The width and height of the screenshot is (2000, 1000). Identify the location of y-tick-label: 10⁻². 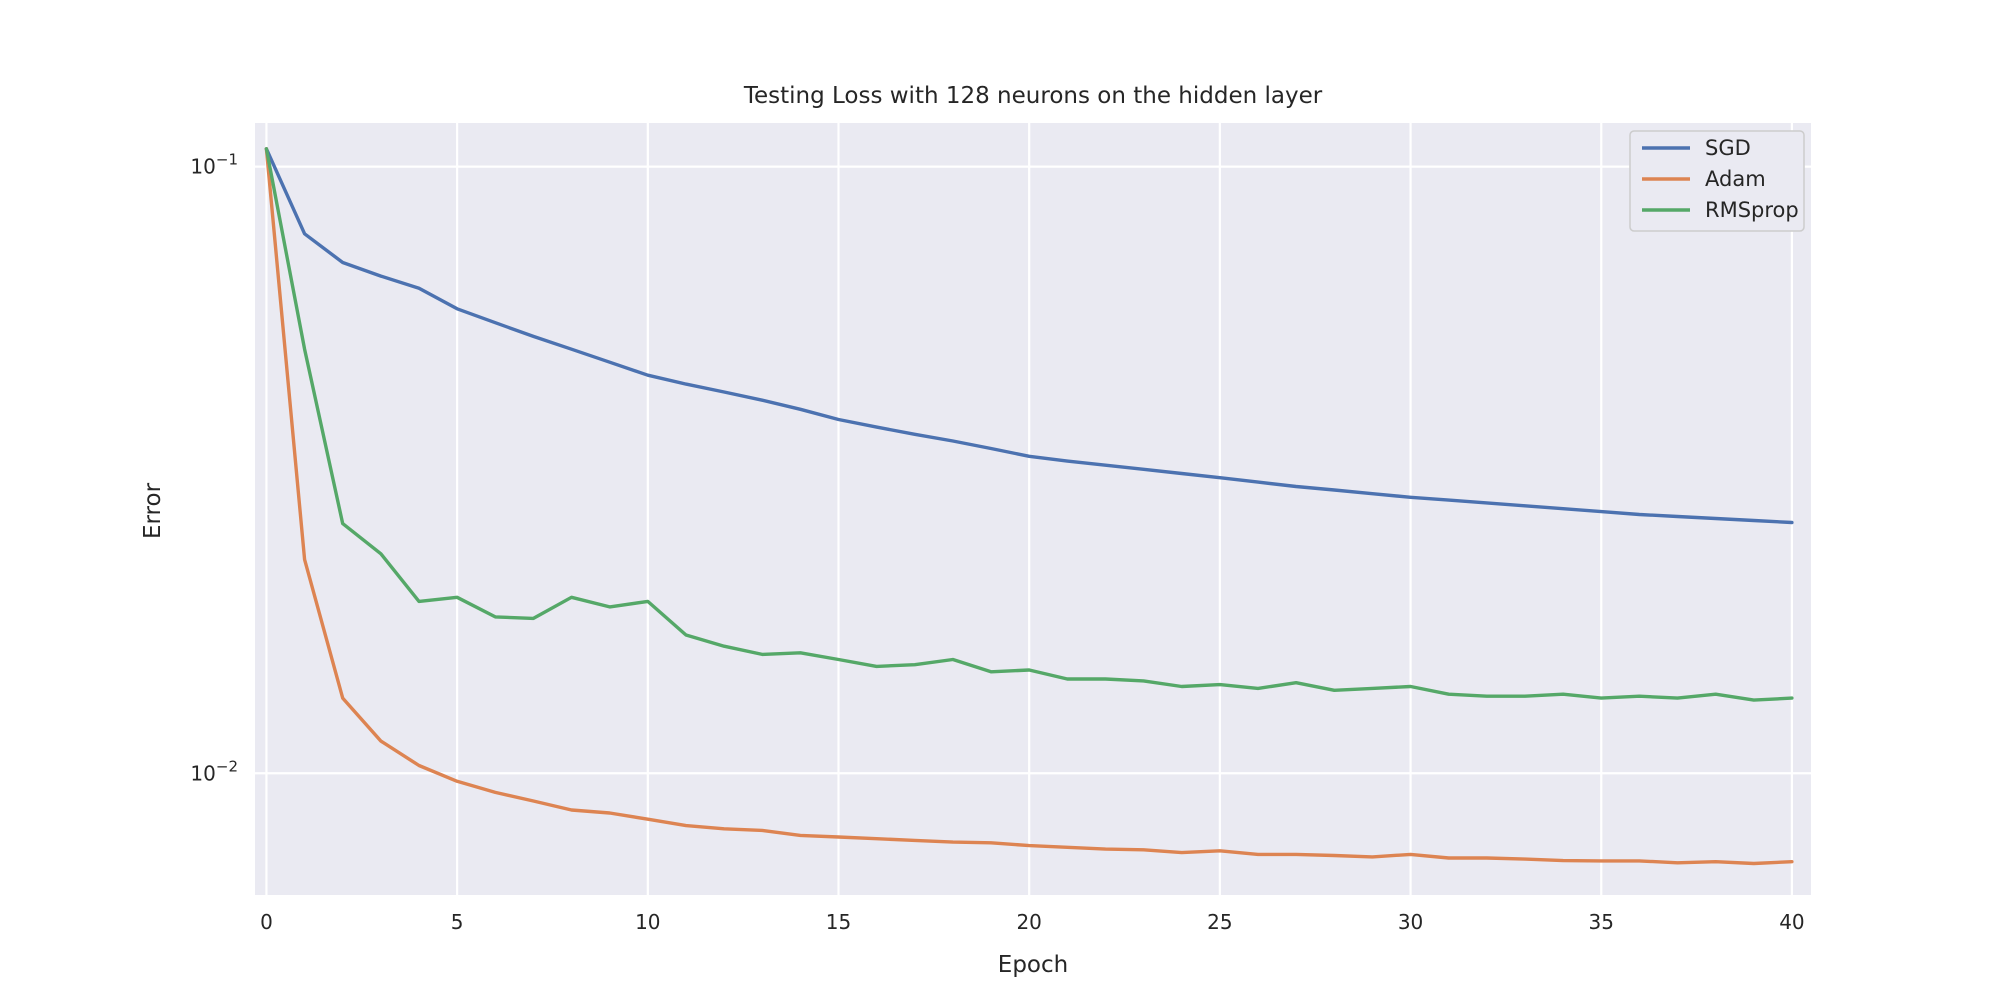
(214, 771).